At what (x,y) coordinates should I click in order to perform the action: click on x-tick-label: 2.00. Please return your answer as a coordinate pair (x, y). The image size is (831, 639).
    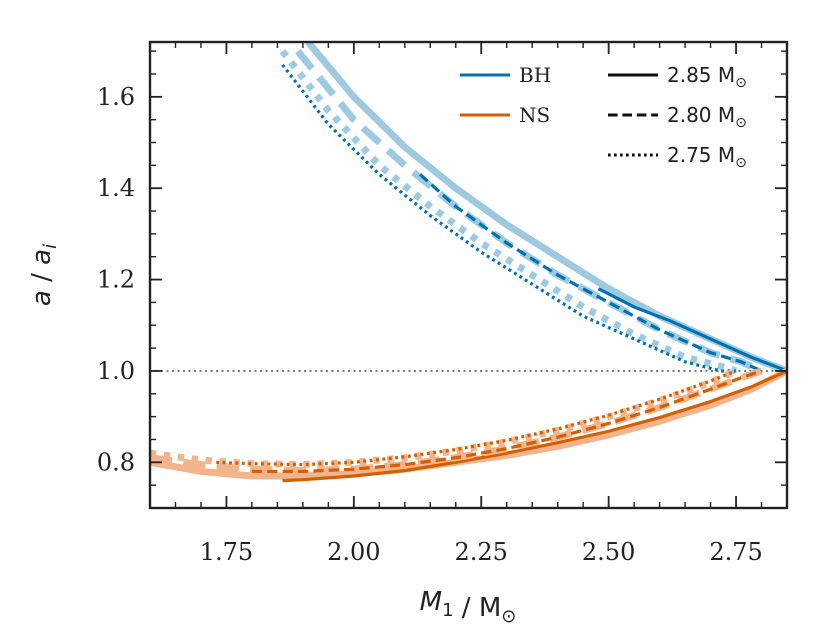
    Looking at the image, I should click on (353, 552).